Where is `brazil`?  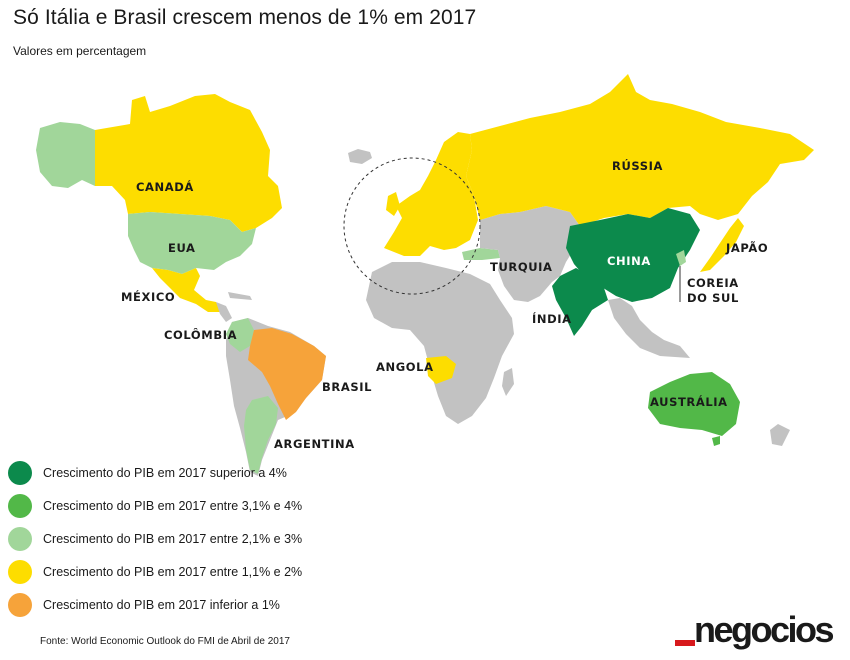 brazil is located at coordinates (287, 374).